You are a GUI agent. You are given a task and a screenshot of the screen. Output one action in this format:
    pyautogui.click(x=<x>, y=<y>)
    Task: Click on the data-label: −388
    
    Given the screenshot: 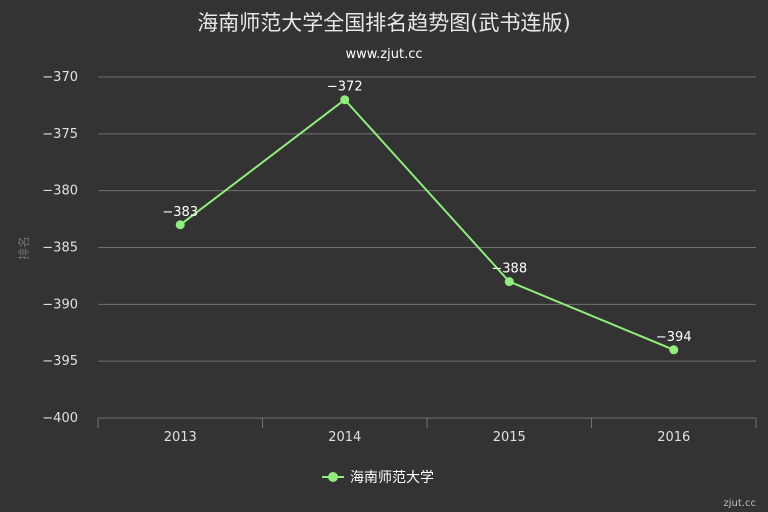 What is the action you would take?
    pyautogui.click(x=509, y=269)
    